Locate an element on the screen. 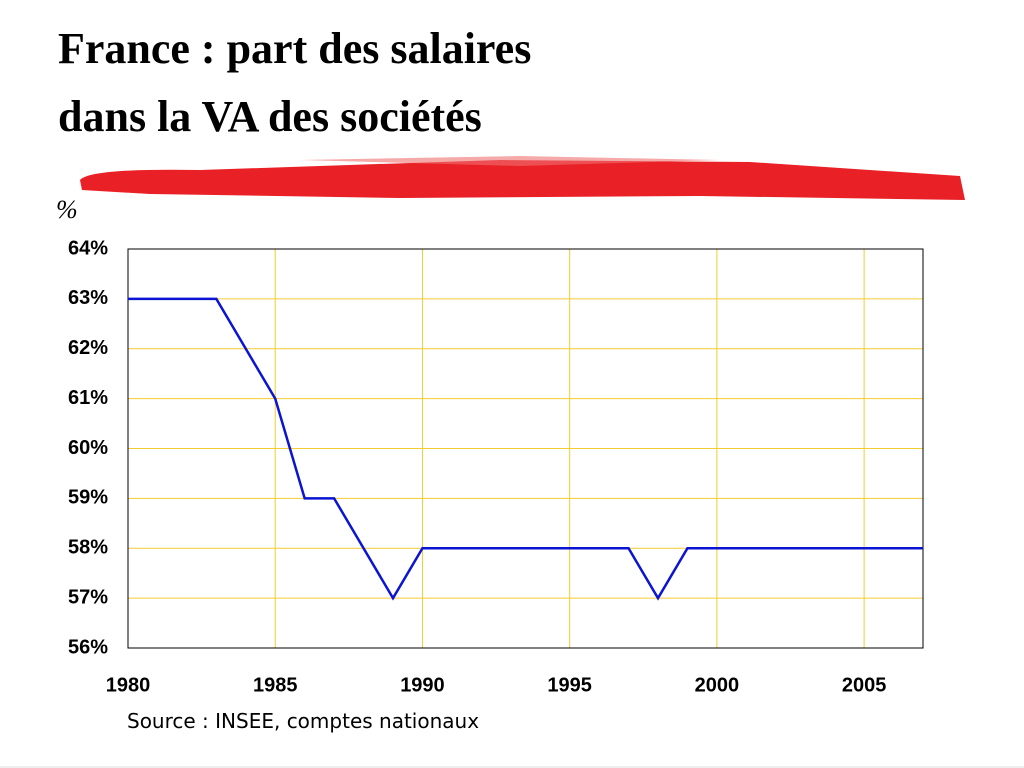 Image resolution: width=1024 pixels, height=768 pixels. y-tick-label: 58% is located at coordinates (88, 548).